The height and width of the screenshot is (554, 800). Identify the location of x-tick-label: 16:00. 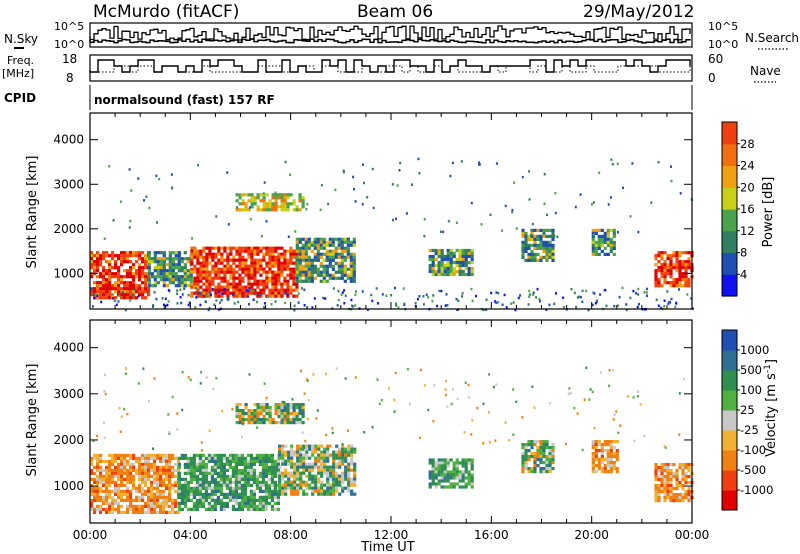
(491, 535).